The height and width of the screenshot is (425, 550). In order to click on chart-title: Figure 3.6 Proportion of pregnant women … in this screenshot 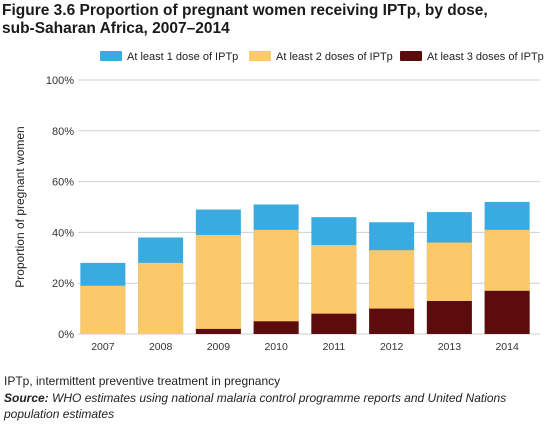, I will do `click(275, 20)`.